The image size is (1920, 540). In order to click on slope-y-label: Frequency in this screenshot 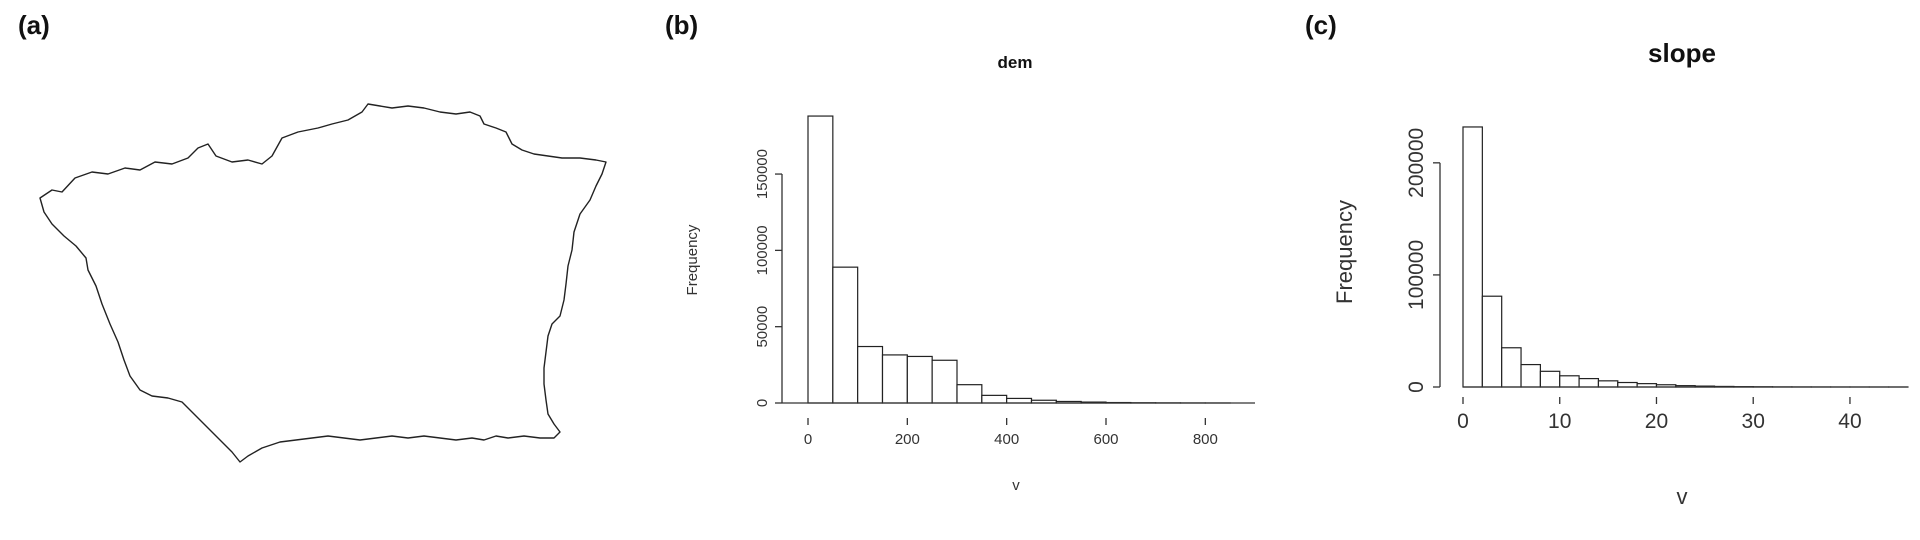, I will do `click(1344, 252)`.